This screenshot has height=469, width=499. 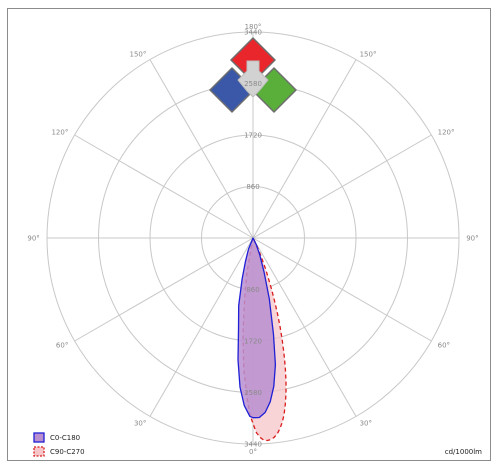 What do you see at coordinates (67, 452) in the screenshot?
I see `legend-label-c90-c270: C90-C270` at bounding box center [67, 452].